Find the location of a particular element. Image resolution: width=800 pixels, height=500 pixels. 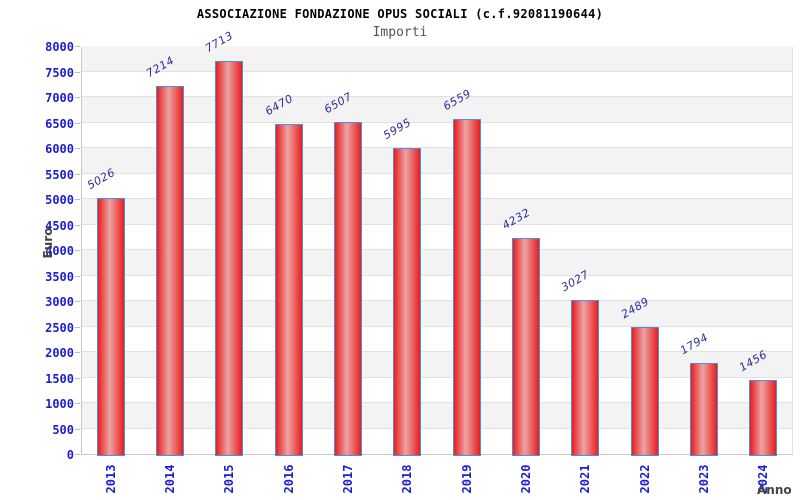

y-tick-label: 3500 is located at coordinates (59, 276).